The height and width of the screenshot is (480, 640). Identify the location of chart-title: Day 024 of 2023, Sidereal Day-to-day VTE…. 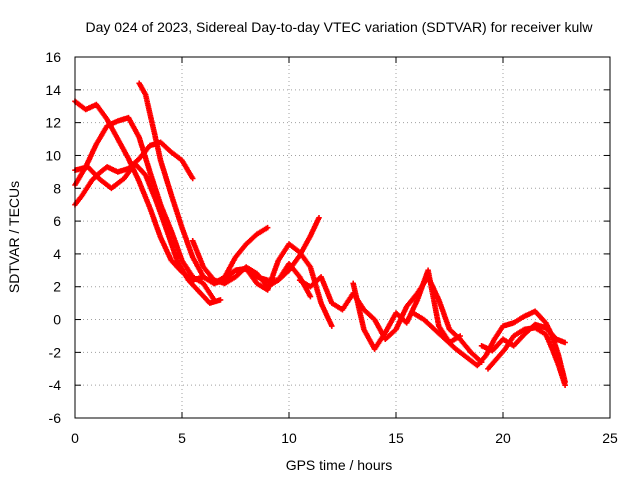
(339, 27).